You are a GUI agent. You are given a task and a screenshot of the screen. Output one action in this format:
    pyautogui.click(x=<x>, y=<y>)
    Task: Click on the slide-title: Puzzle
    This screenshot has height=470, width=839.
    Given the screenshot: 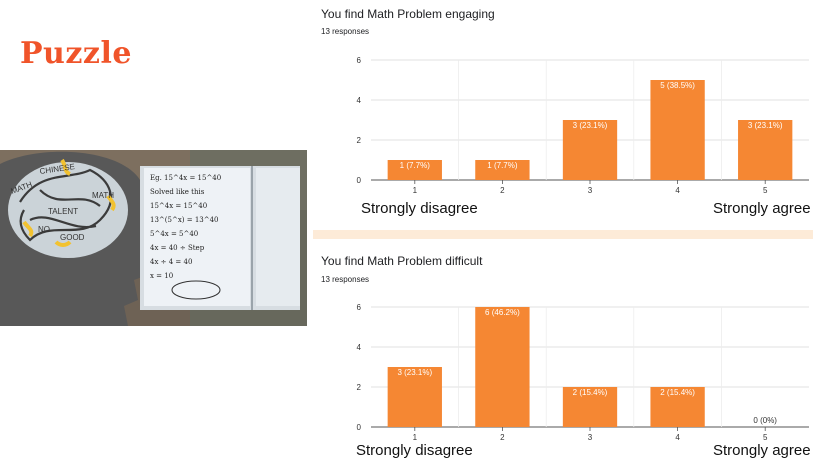 What is the action you would take?
    pyautogui.click(x=76, y=53)
    